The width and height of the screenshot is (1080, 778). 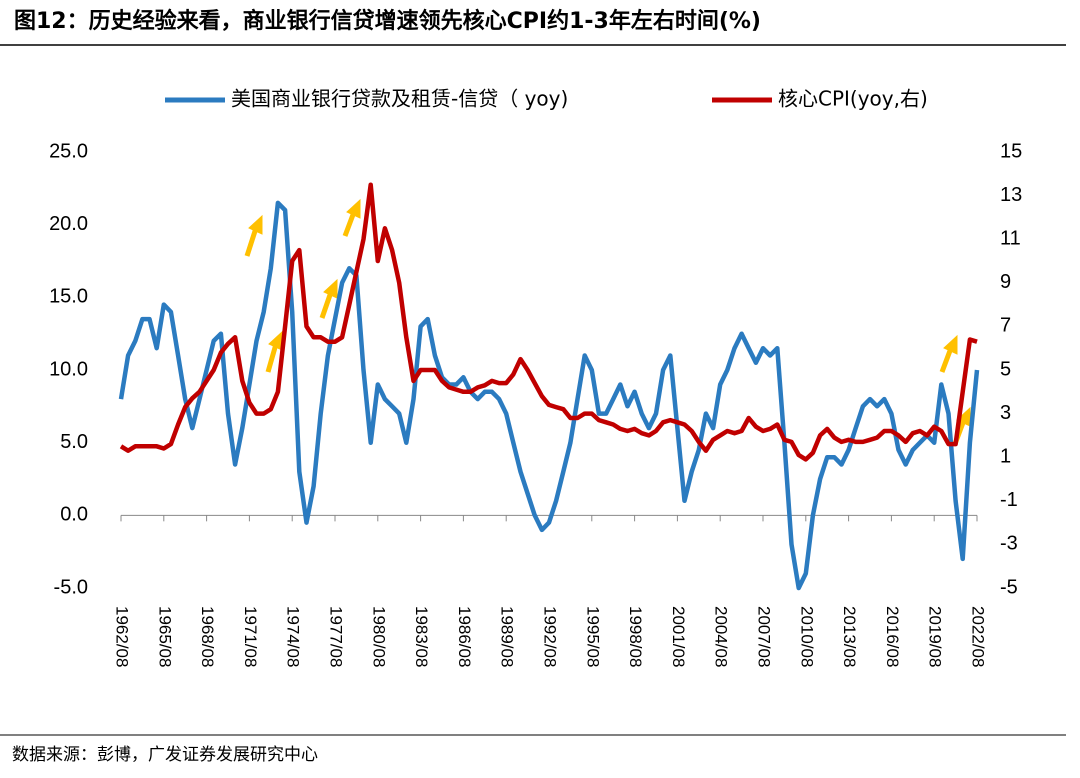 I want to click on x-tick-label: 2013/08, so click(x=849, y=636).